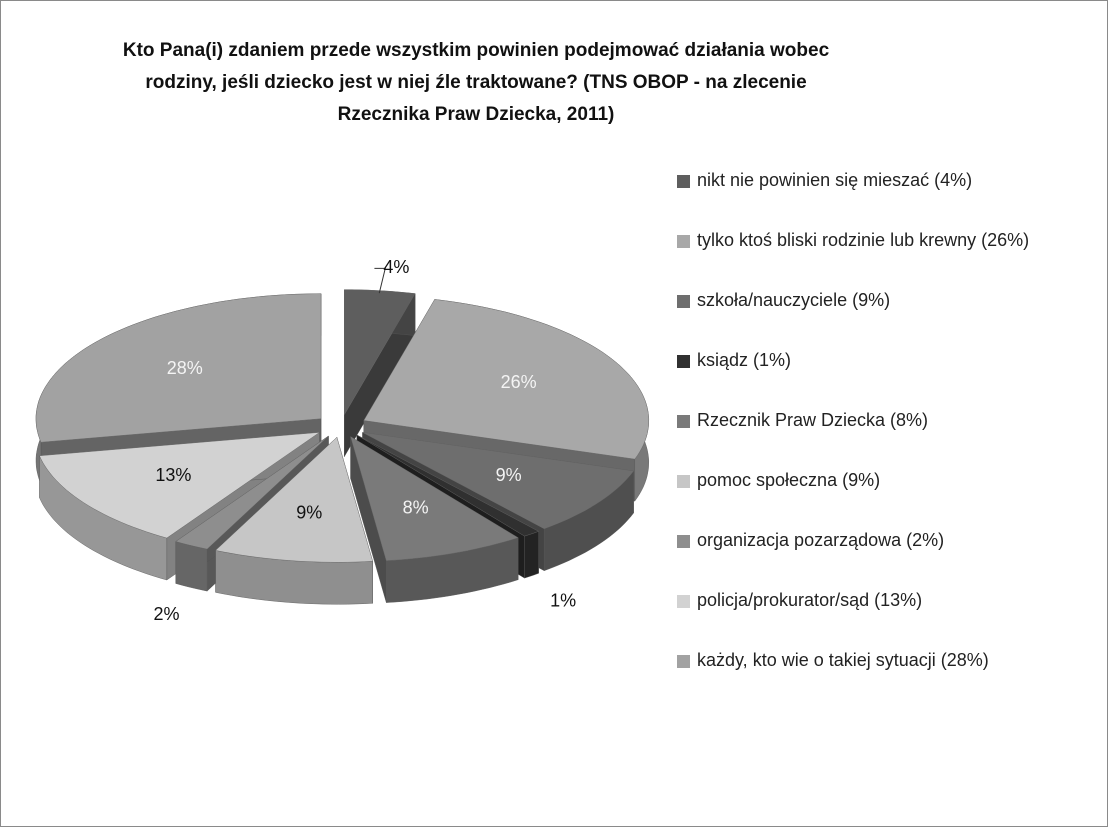  What do you see at coordinates (166, 614) in the screenshot?
I see `data-label: 2%` at bounding box center [166, 614].